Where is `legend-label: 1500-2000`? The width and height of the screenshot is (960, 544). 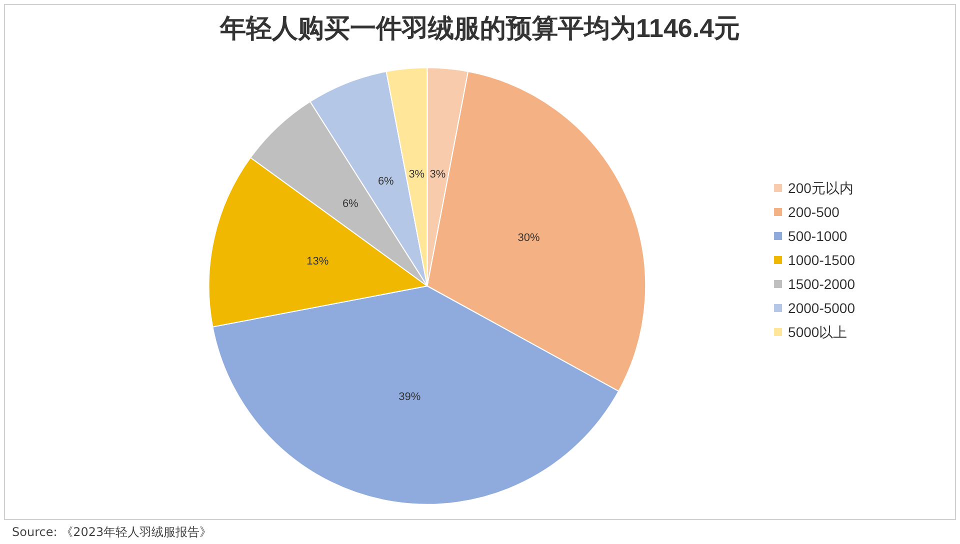
legend-label: 1500-2000 is located at coordinates (822, 284).